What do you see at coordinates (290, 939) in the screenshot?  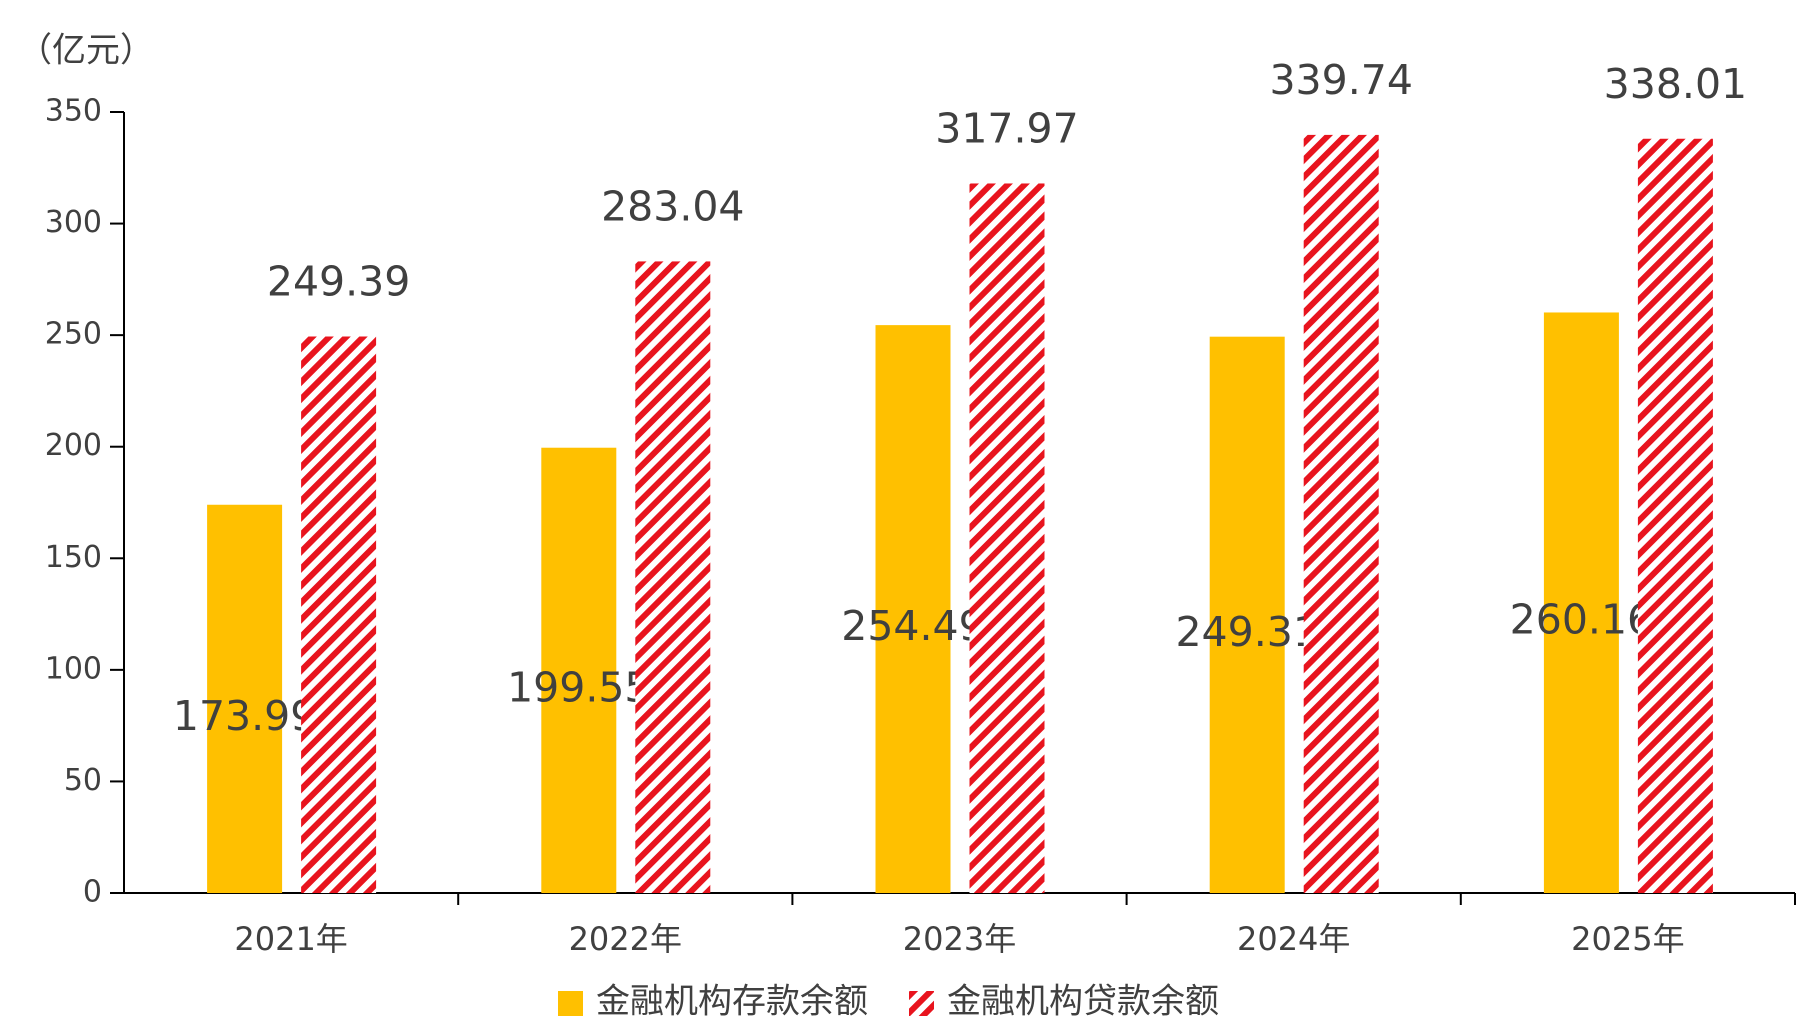 I see `x-tick-label: 2021年` at bounding box center [290, 939].